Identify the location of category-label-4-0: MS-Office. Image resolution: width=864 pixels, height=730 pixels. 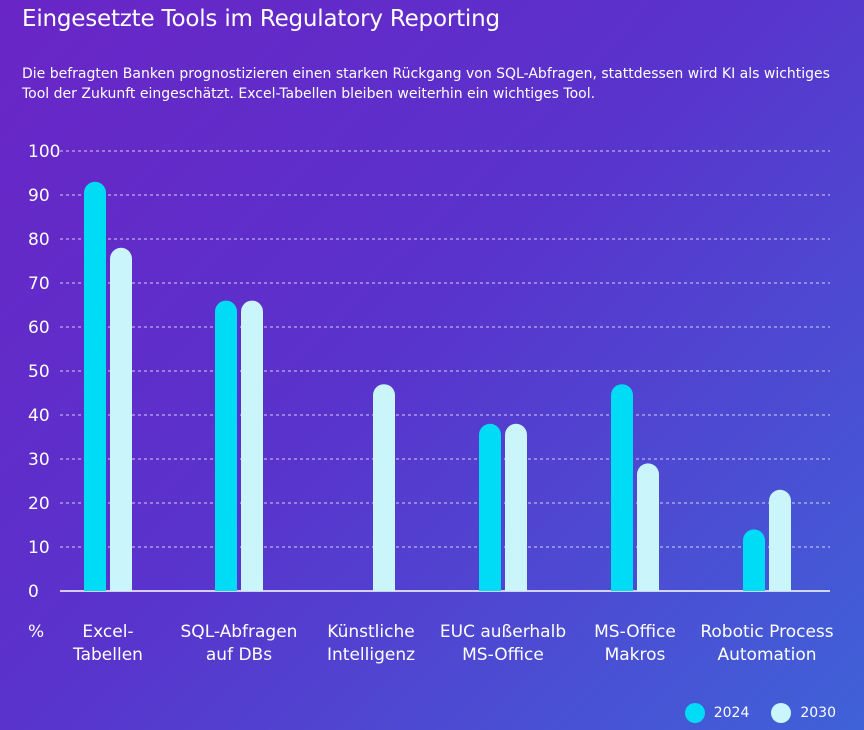
(635, 632).